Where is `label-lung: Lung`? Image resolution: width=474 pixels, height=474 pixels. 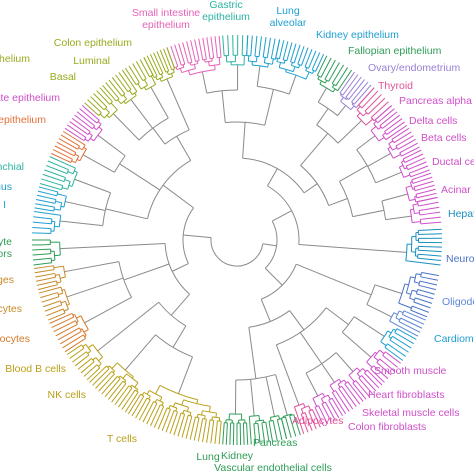
label-lung: Lung is located at coordinates (208, 457).